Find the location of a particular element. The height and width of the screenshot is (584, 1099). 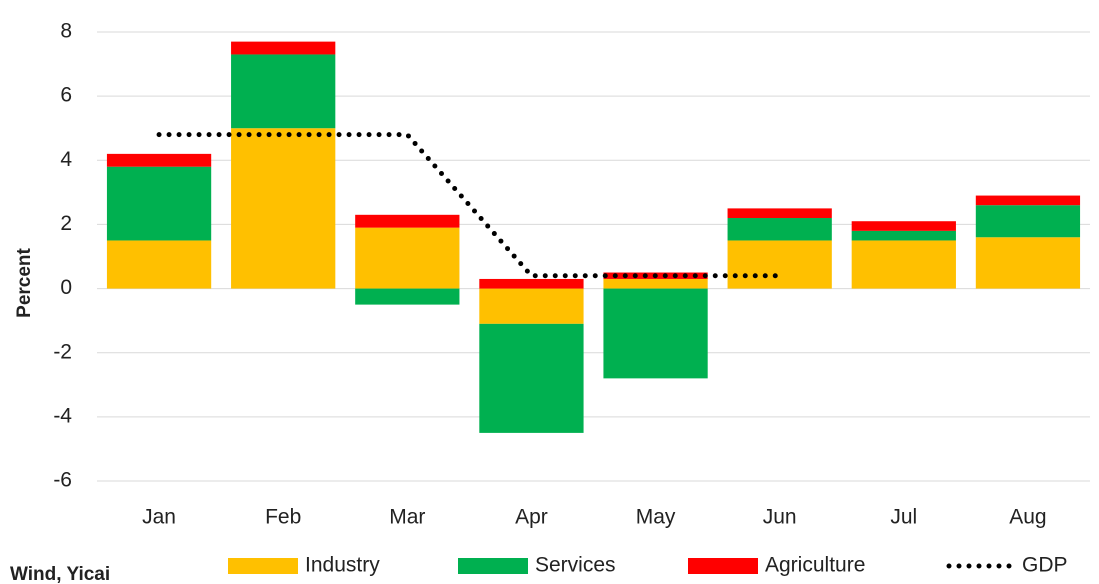

legend-label: GDP is located at coordinates (1045, 565).